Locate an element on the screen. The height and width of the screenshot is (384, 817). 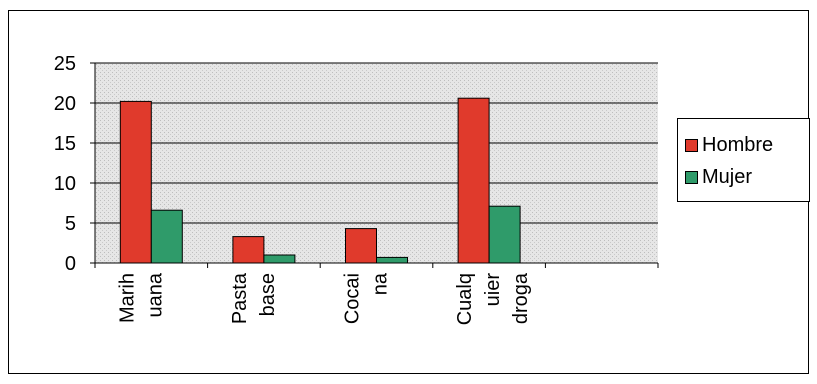
x-tick-label-1-0: Pasta is located at coordinates (240, 298).